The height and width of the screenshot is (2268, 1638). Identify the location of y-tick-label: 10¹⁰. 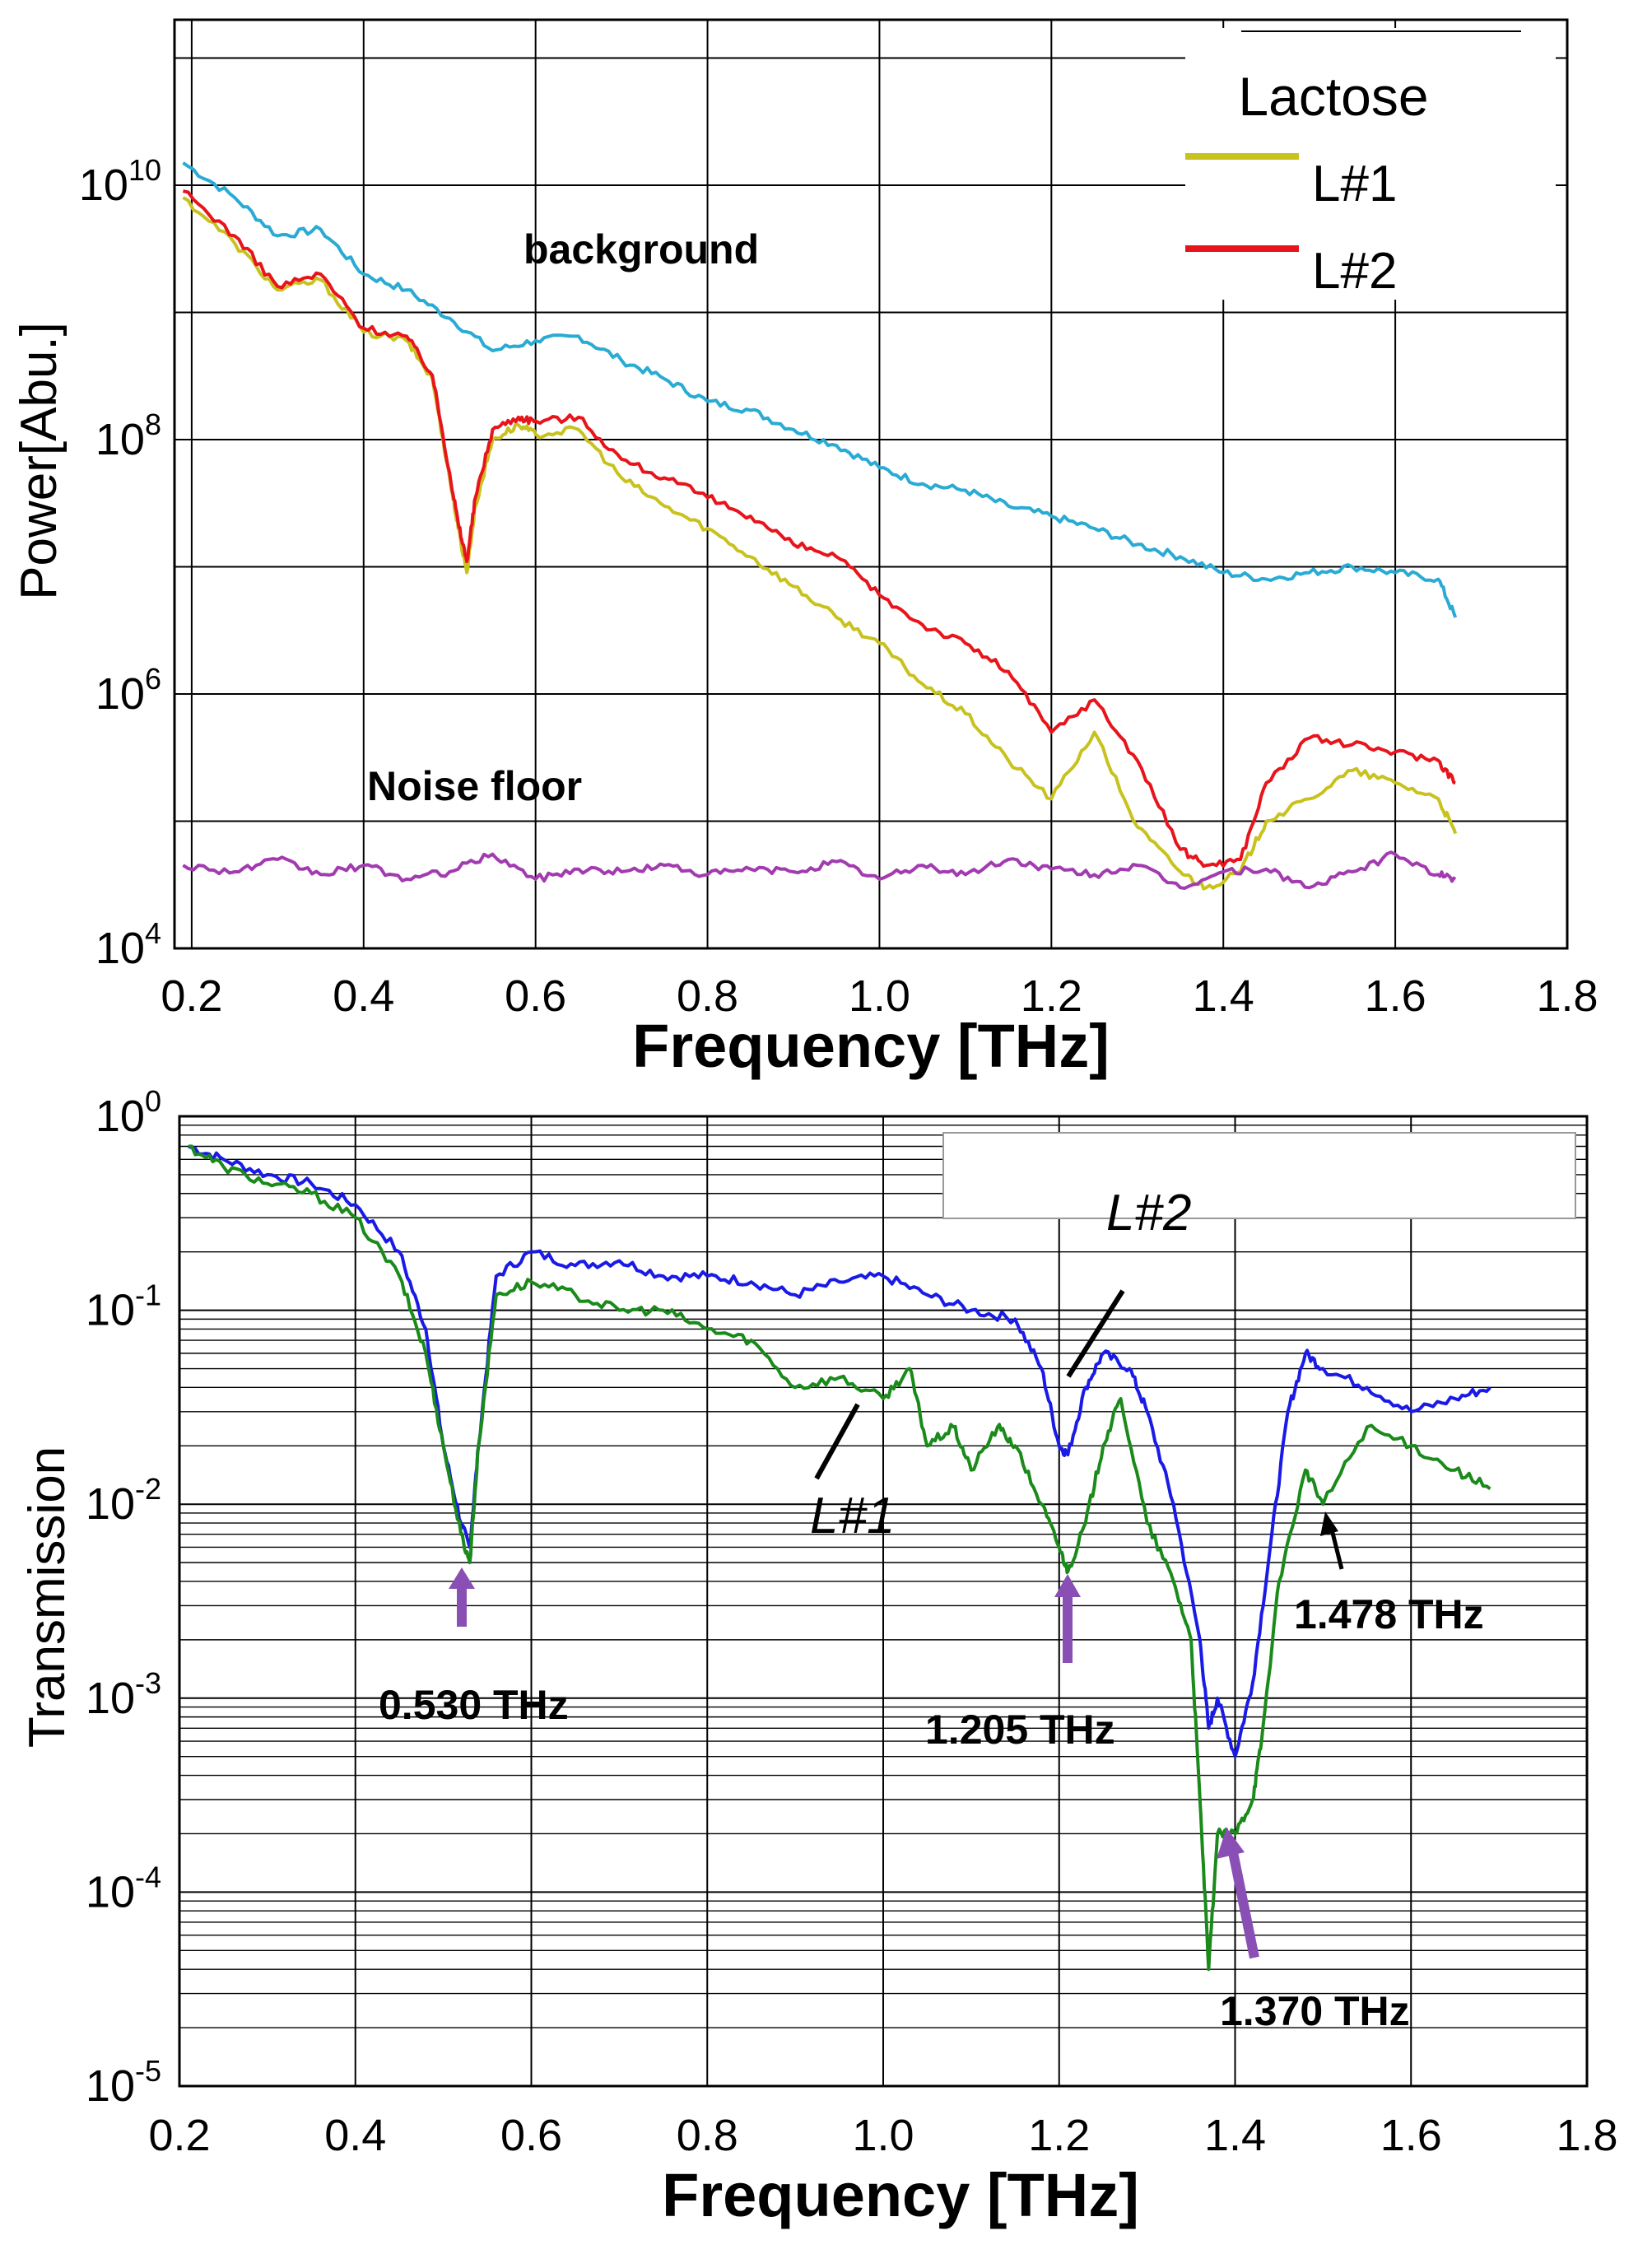
(120, 181).